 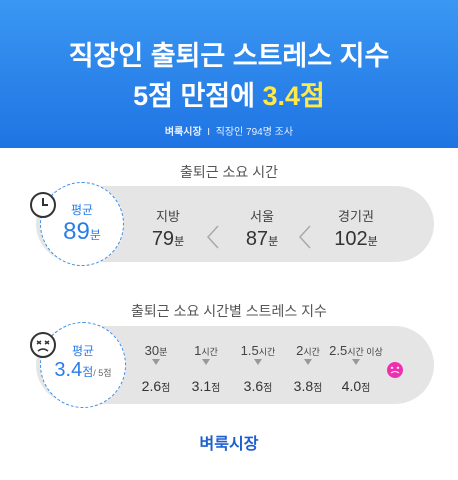 I want to click on average-circle: 평균 89분, so click(x=82, y=224).